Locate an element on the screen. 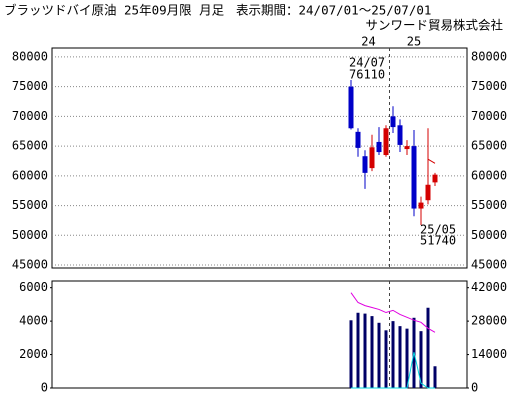 This screenshot has width=520, height=400. y2-tick-label: 28000 is located at coordinates (489, 321).